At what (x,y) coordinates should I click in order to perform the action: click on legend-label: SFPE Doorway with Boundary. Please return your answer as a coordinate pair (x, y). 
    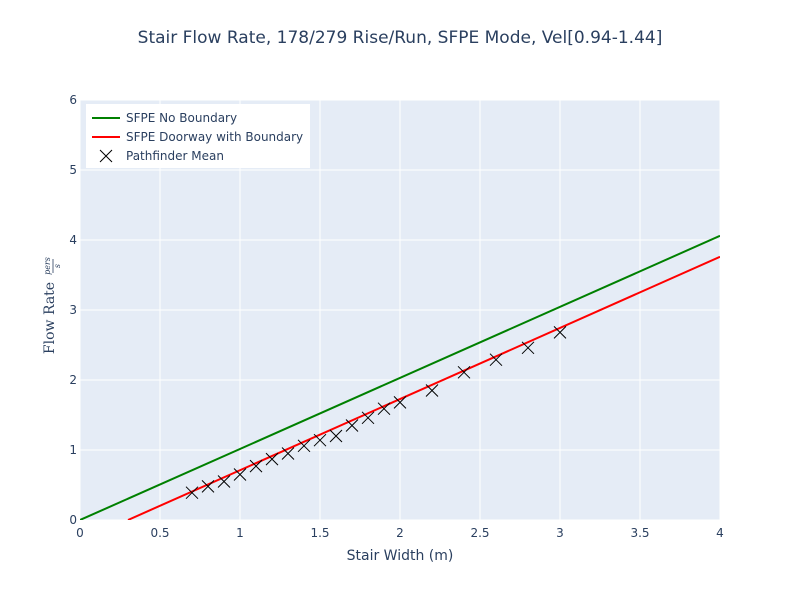
    Looking at the image, I should click on (214, 137).